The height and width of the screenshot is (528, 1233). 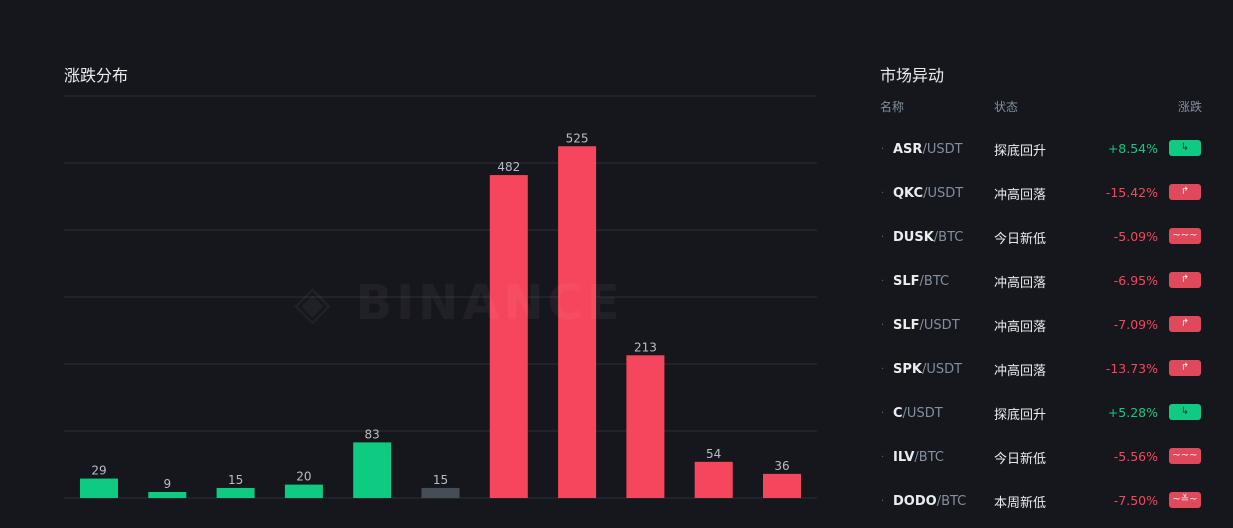 I want to click on market-row: · DODO/BTC 本周新低 -7.50% ~≚~, so click(x=1041, y=506).